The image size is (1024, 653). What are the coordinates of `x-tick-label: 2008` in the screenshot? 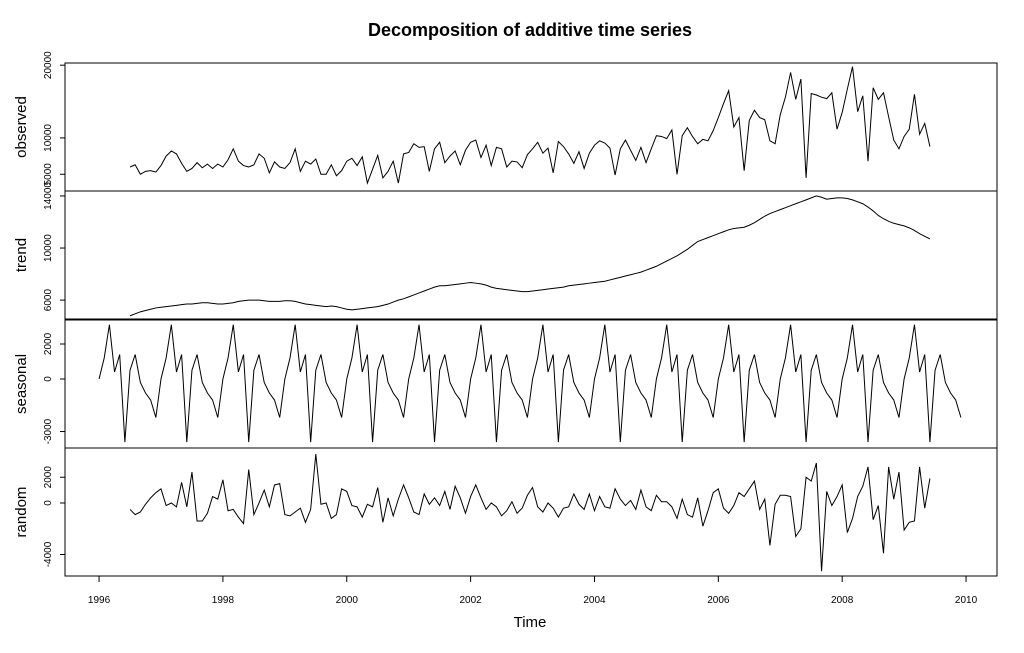 It's located at (842, 600).